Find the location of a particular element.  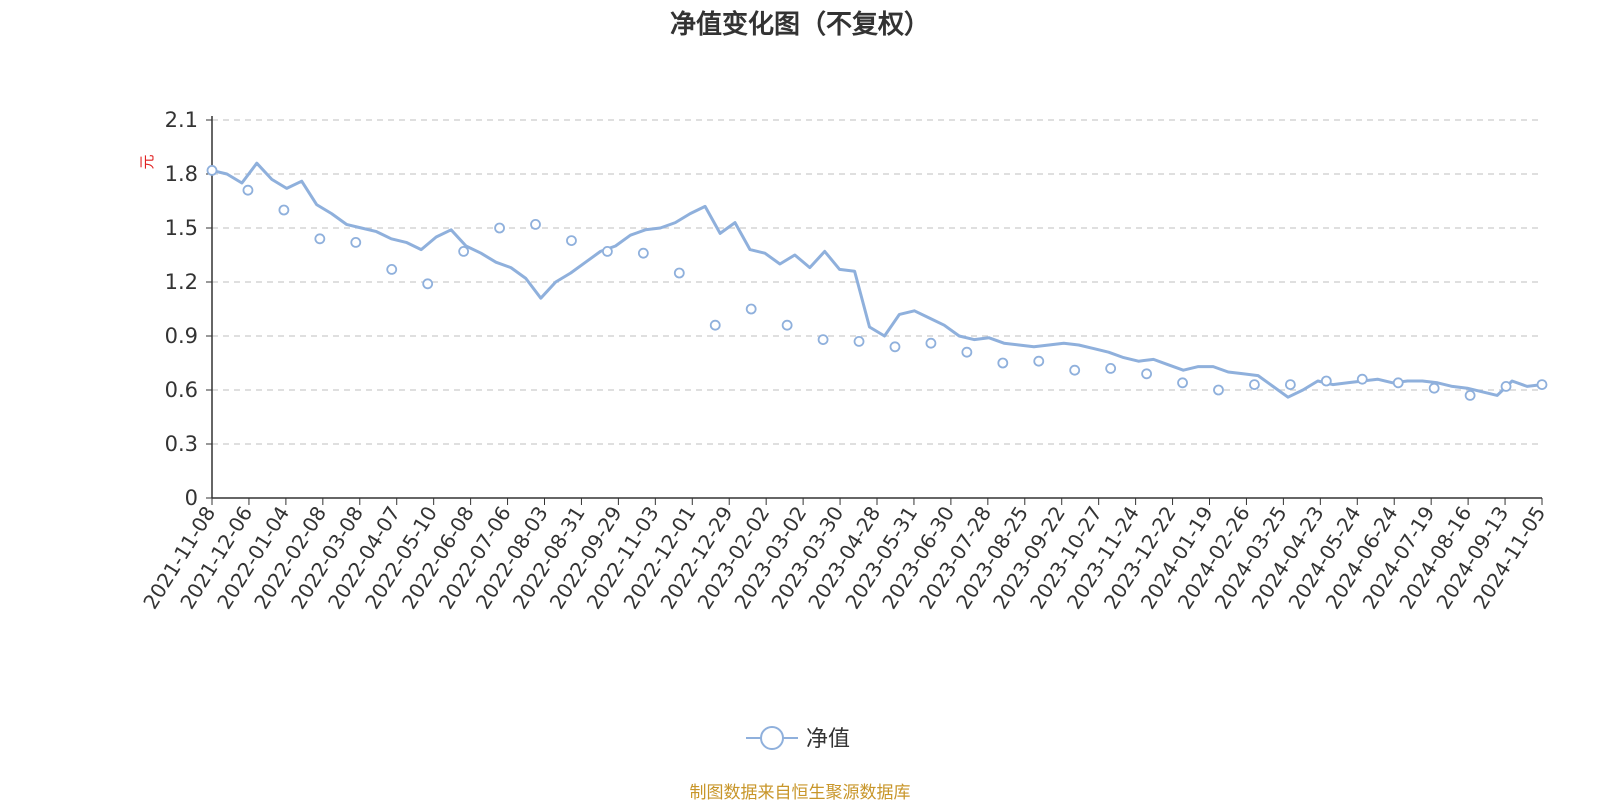

y-tick-label: 1.5 is located at coordinates (181, 228).